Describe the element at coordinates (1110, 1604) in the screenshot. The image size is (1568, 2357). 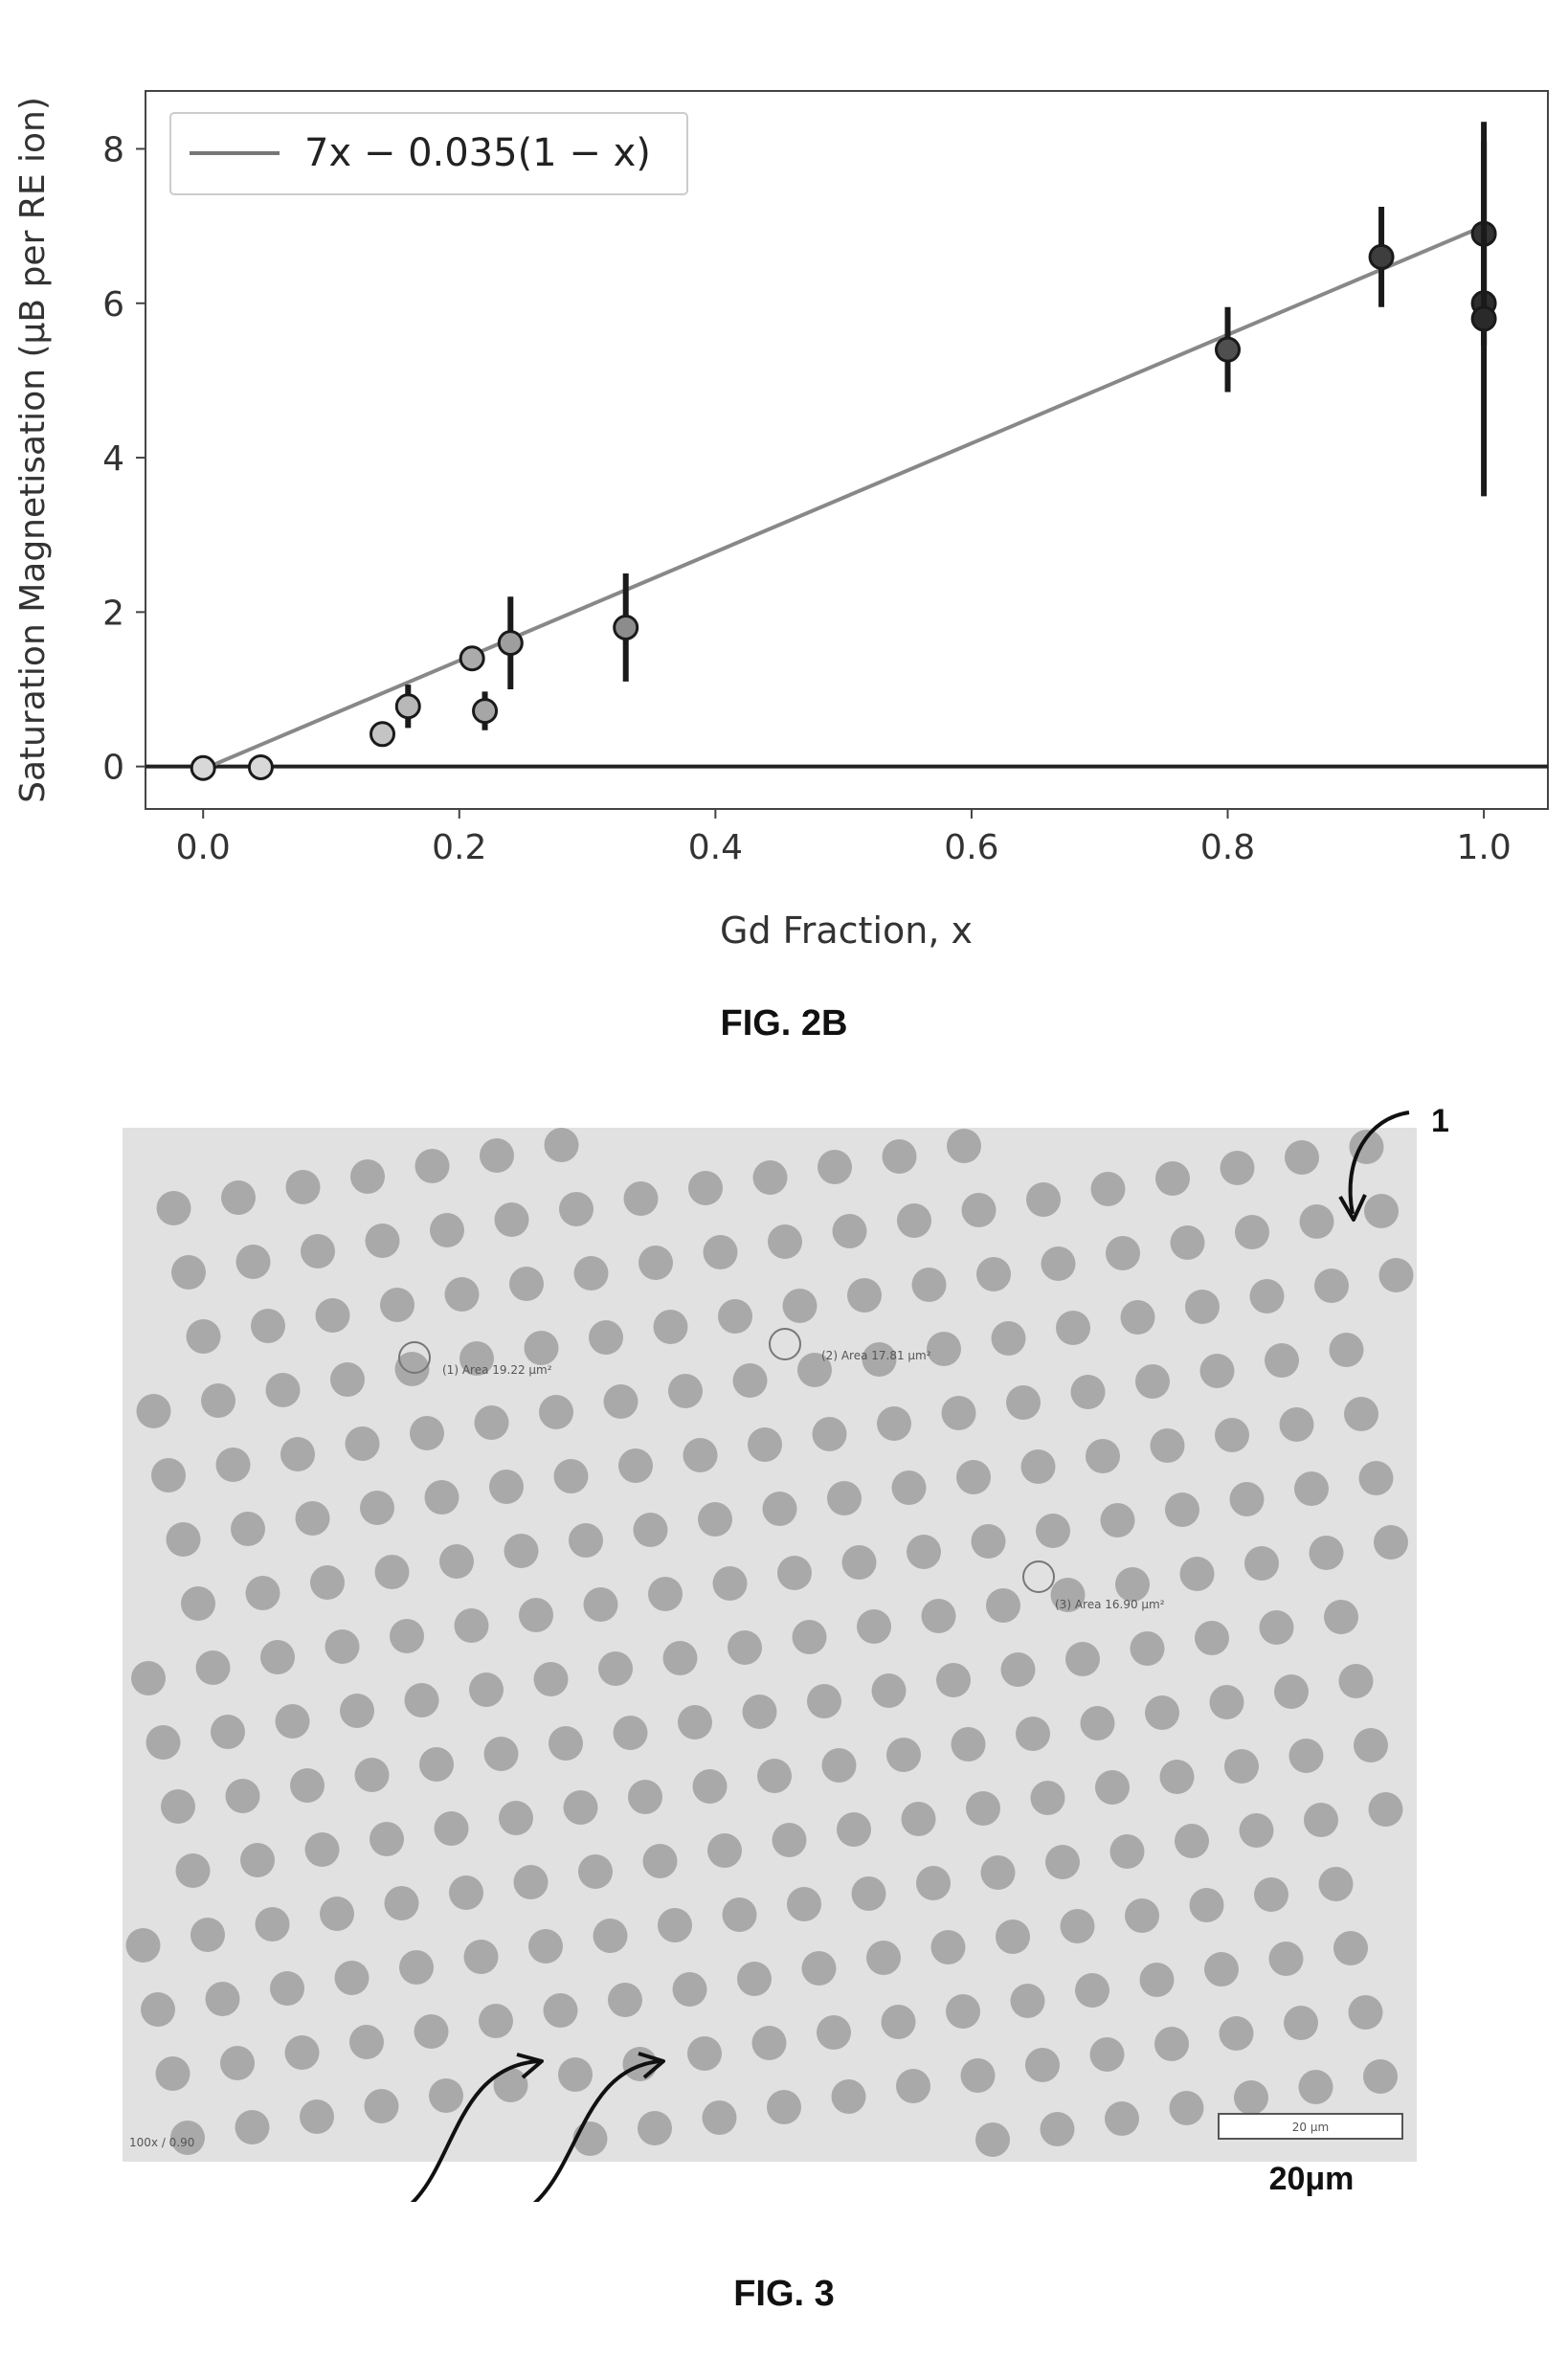
I see `area-label-3: (3) Area 16.90 μm²` at that location.